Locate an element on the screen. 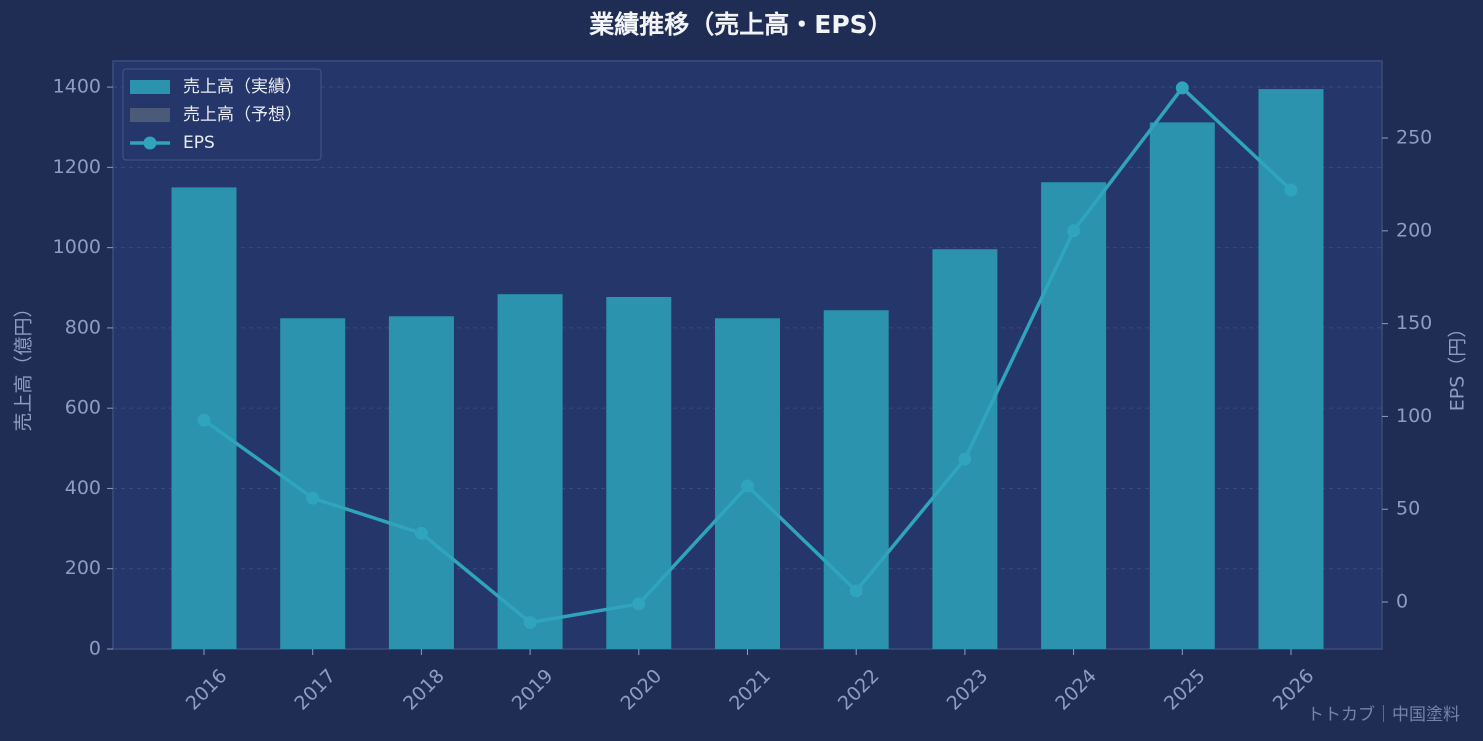  legend-marker is located at coordinates (150, 143).